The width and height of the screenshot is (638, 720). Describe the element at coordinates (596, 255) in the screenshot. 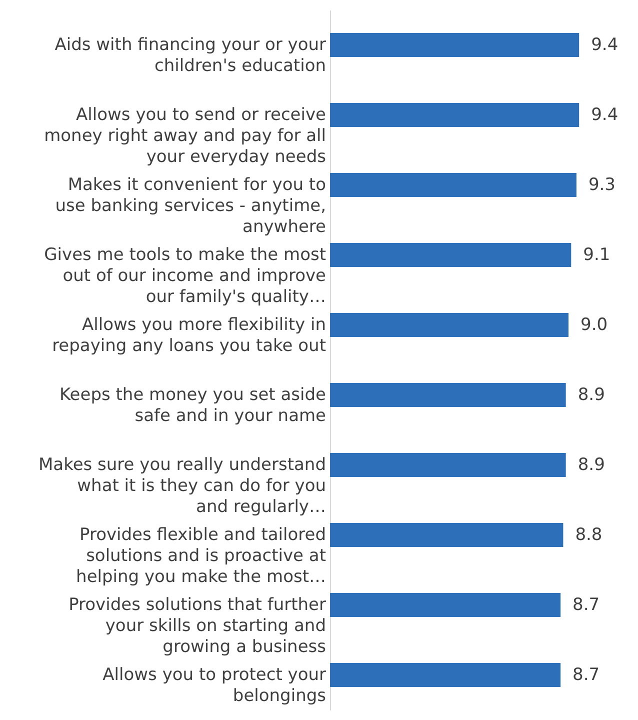

I see `data-label: 9.1` at that location.